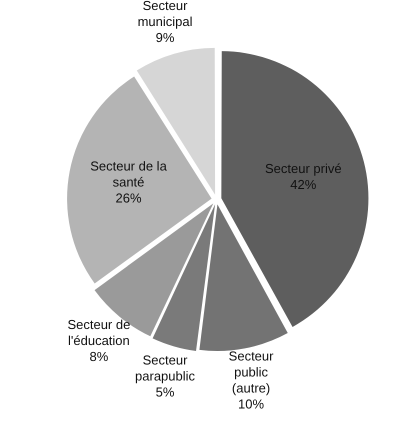  What do you see at coordinates (129, 174) in the screenshot?
I see `slice-label: Secteur de la santé` at bounding box center [129, 174].